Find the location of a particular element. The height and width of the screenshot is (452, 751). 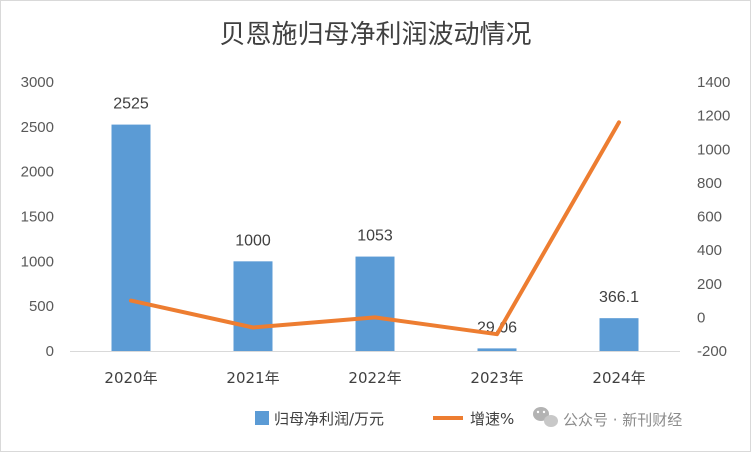

right-axis-tick-label: 1000 is located at coordinates (713, 149).